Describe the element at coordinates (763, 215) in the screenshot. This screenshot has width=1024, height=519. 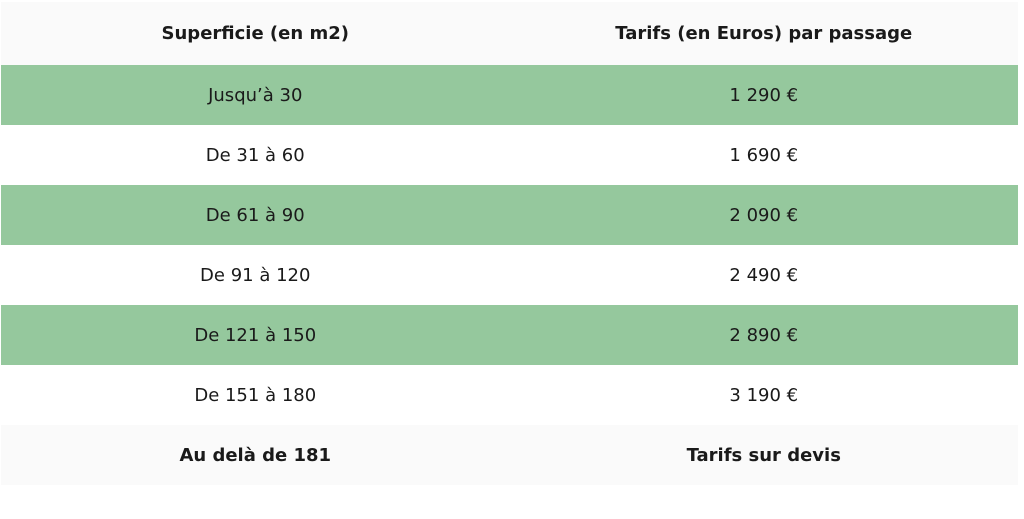
I see `table-cell: 2 090 €` at that location.